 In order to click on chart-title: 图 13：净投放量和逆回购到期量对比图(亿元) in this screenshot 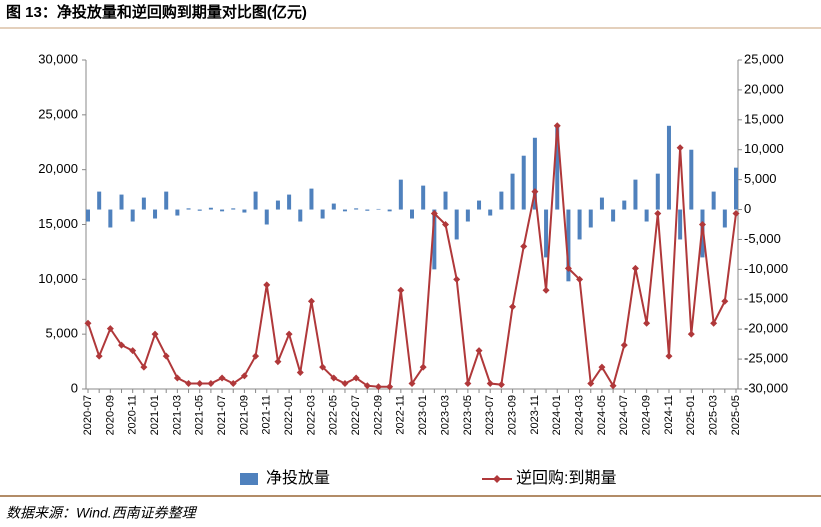, I will do `click(156, 12)`.